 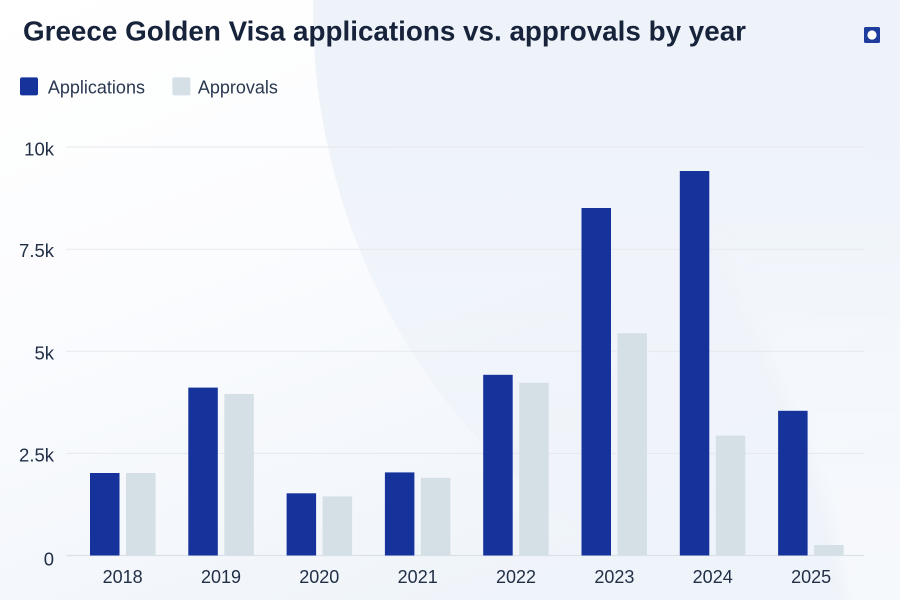 I want to click on svg-text: 5k, so click(x=44, y=352).